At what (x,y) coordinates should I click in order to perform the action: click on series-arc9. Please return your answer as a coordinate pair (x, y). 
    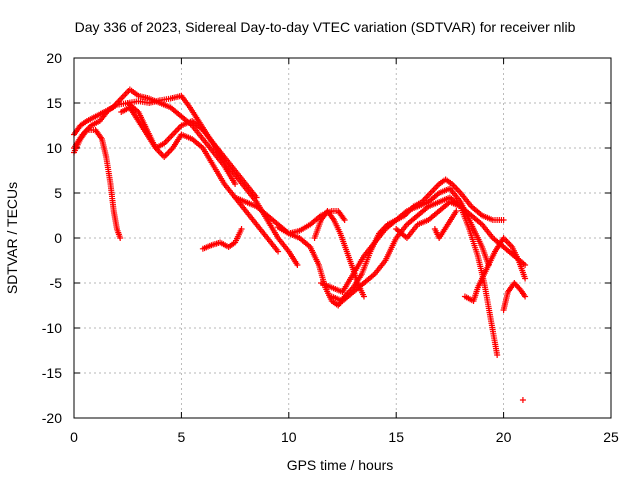
    Looking at the image, I should click on (405, 240).